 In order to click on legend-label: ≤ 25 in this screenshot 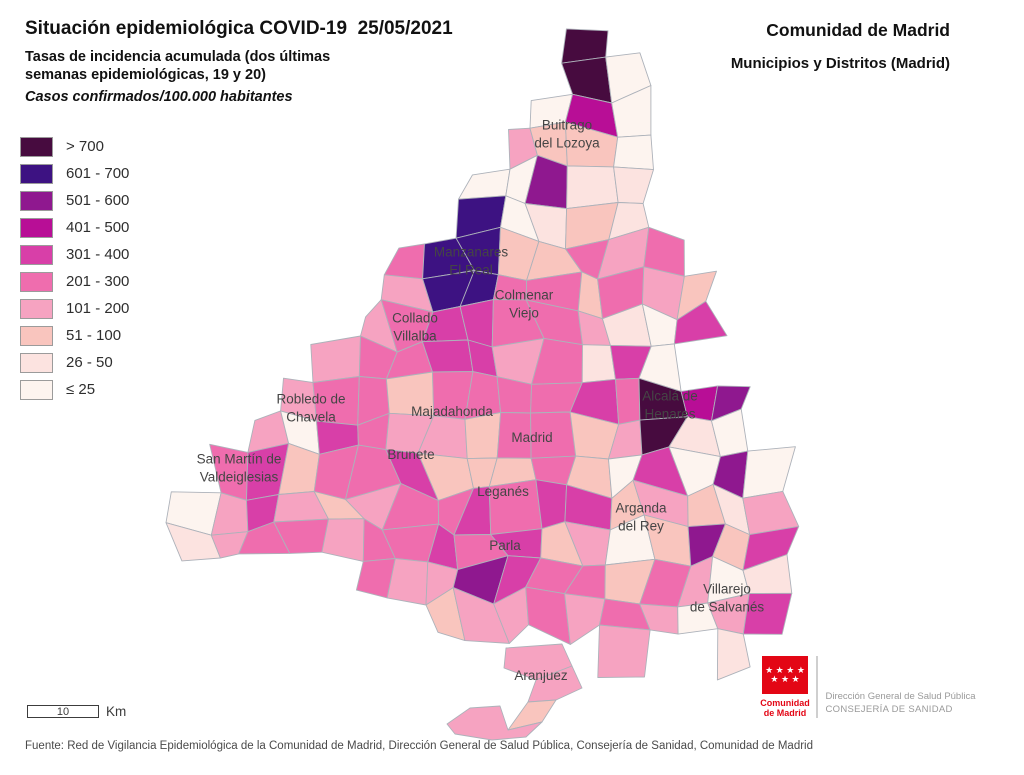, I will do `click(81, 389)`.